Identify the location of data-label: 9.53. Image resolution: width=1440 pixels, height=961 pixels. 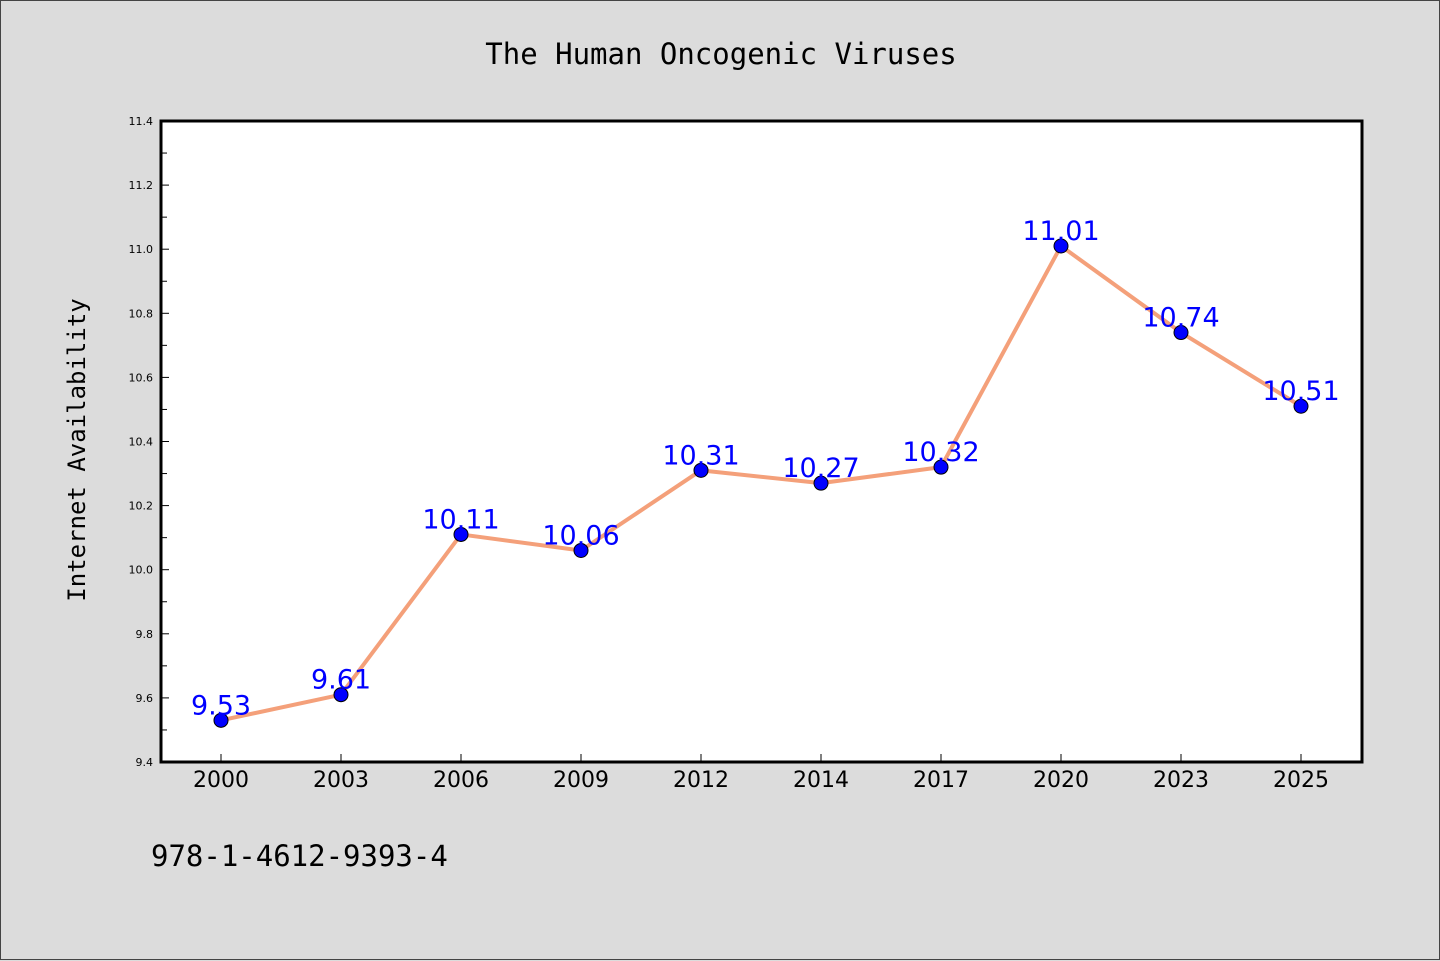
(221, 705).